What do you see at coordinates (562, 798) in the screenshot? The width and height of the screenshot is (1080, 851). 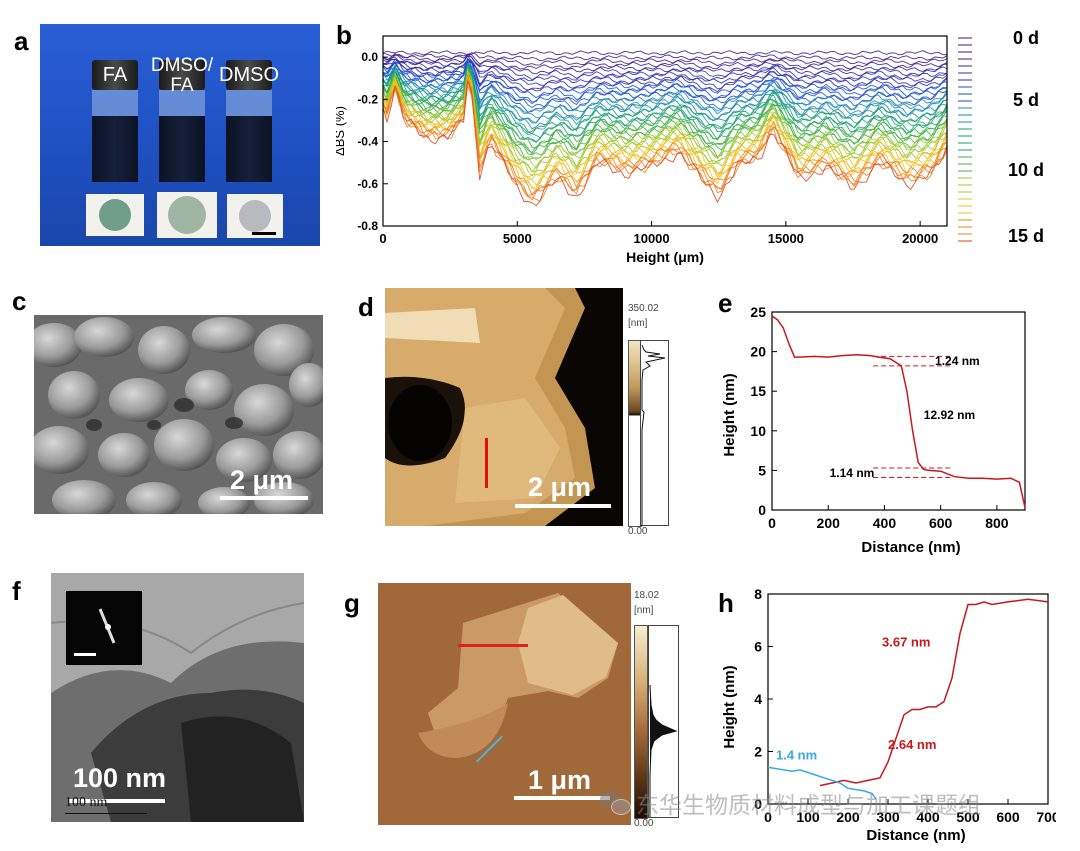 I see `scale-bar-g` at bounding box center [562, 798].